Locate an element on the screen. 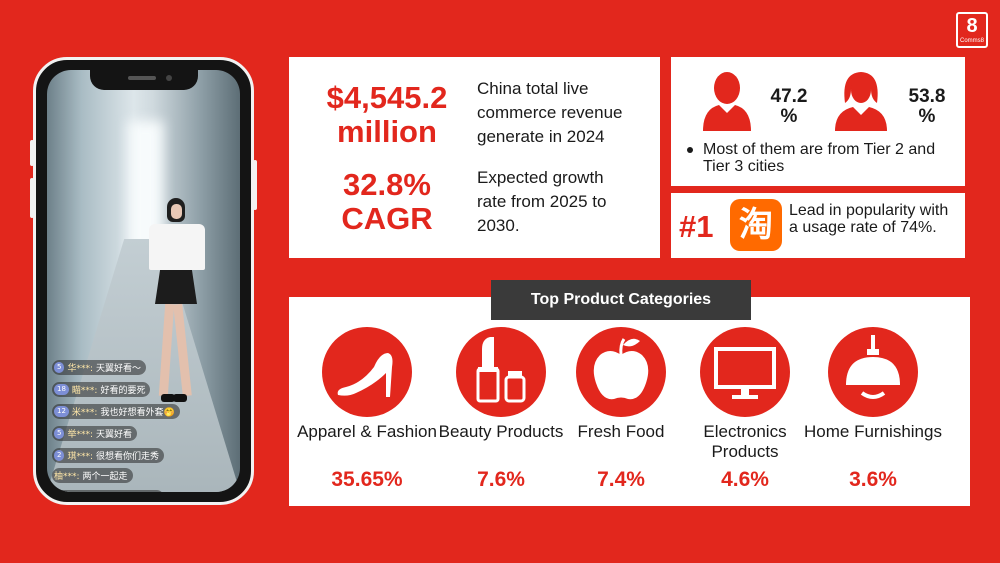  growth-description: Expected growth rate from 2025 to 2030. is located at coordinates (542, 201).